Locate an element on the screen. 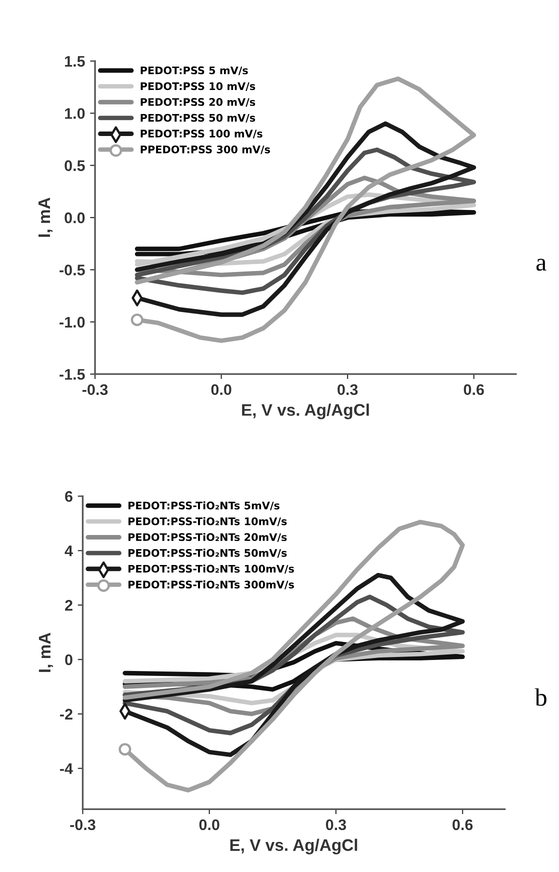 Image resolution: width=559 pixels, height=872 pixels. legend-label: PEDOT:PSS-TiO₂NTs 10mV/s is located at coordinates (207, 521).